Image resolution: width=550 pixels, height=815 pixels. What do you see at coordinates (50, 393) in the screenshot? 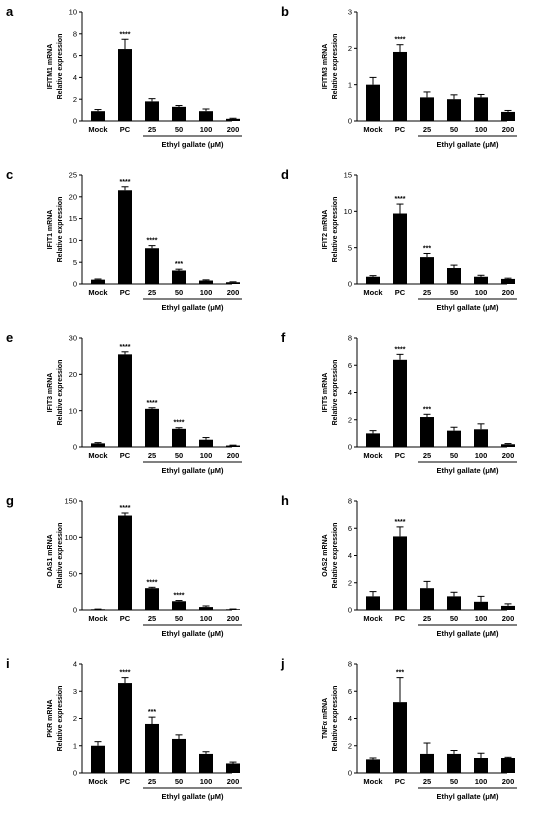
I see `y-axis-label: IFIT3 mRNA` at bounding box center [50, 393].